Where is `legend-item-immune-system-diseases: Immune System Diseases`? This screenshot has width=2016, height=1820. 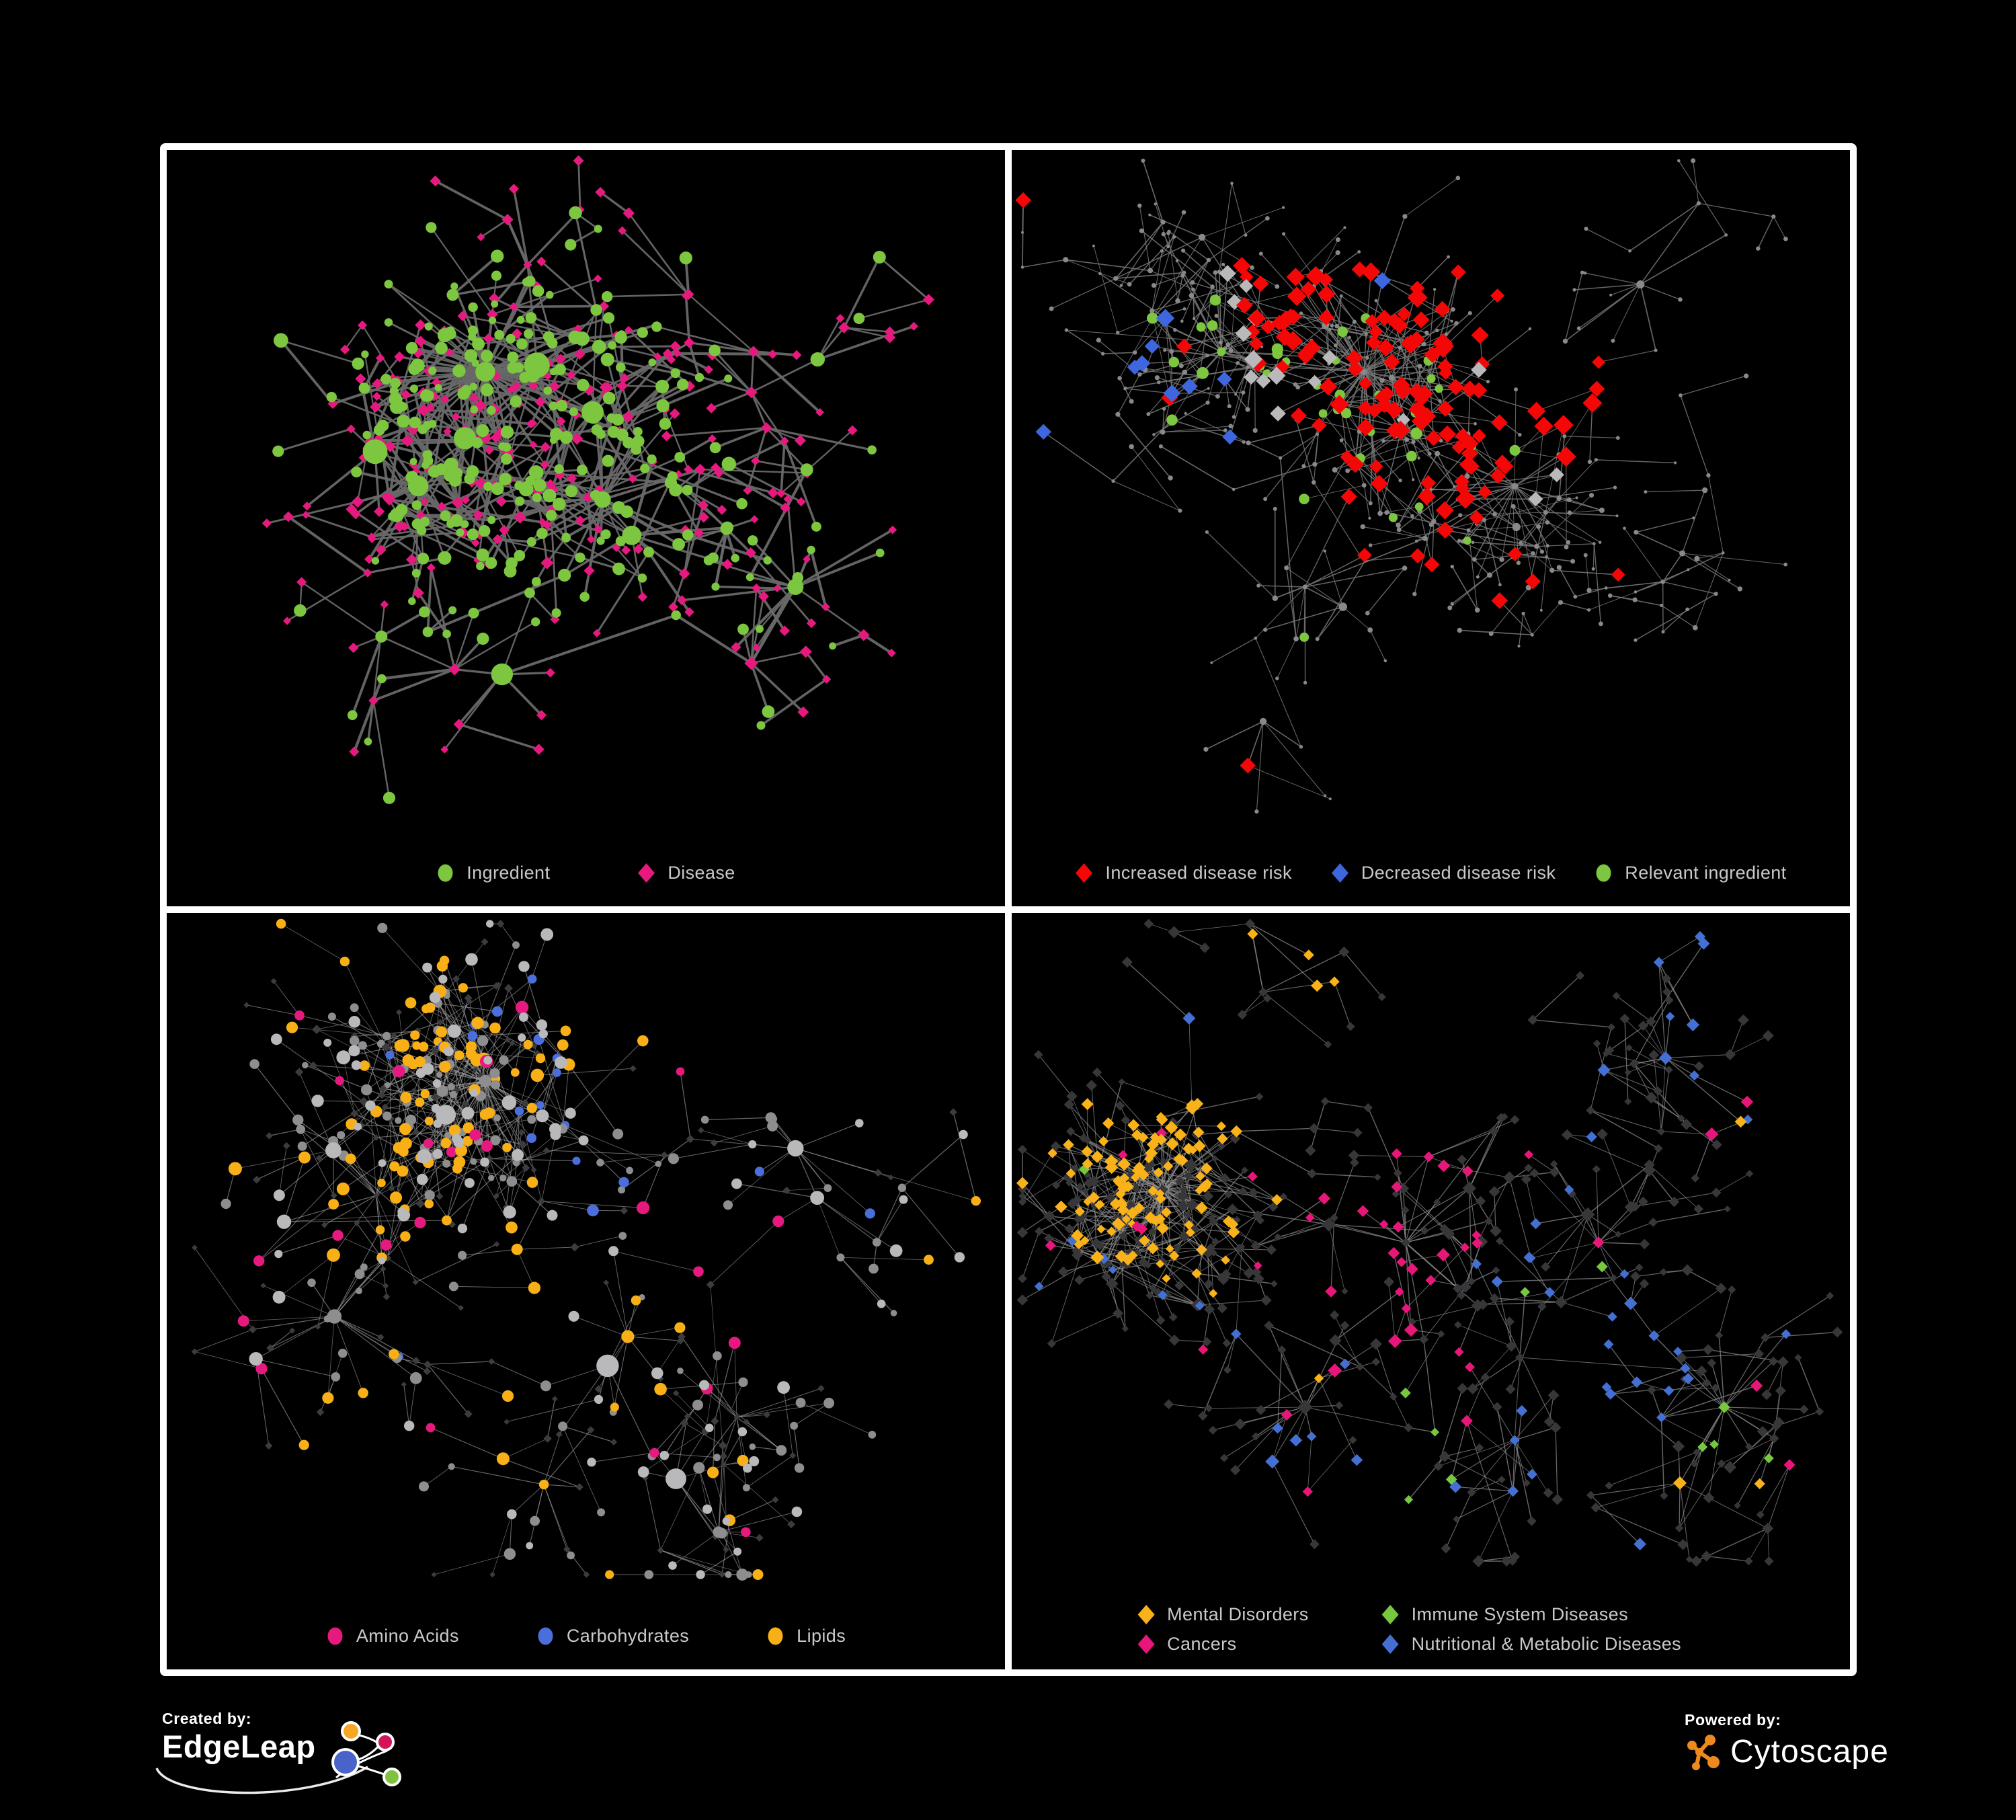 legend-item-immune-system-diseases: Immune System Diseases is located at coordinates (1504, 1614).